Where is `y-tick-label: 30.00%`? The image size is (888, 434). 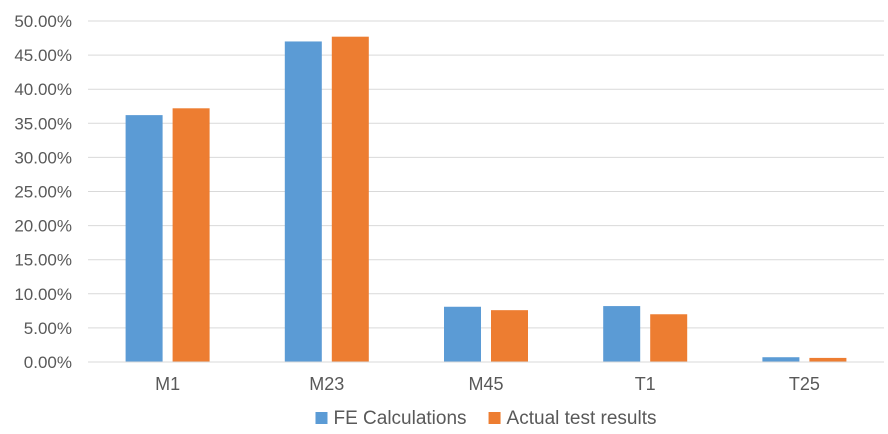 y-tick-label: 30.00% is located at coordinates (43, 157).